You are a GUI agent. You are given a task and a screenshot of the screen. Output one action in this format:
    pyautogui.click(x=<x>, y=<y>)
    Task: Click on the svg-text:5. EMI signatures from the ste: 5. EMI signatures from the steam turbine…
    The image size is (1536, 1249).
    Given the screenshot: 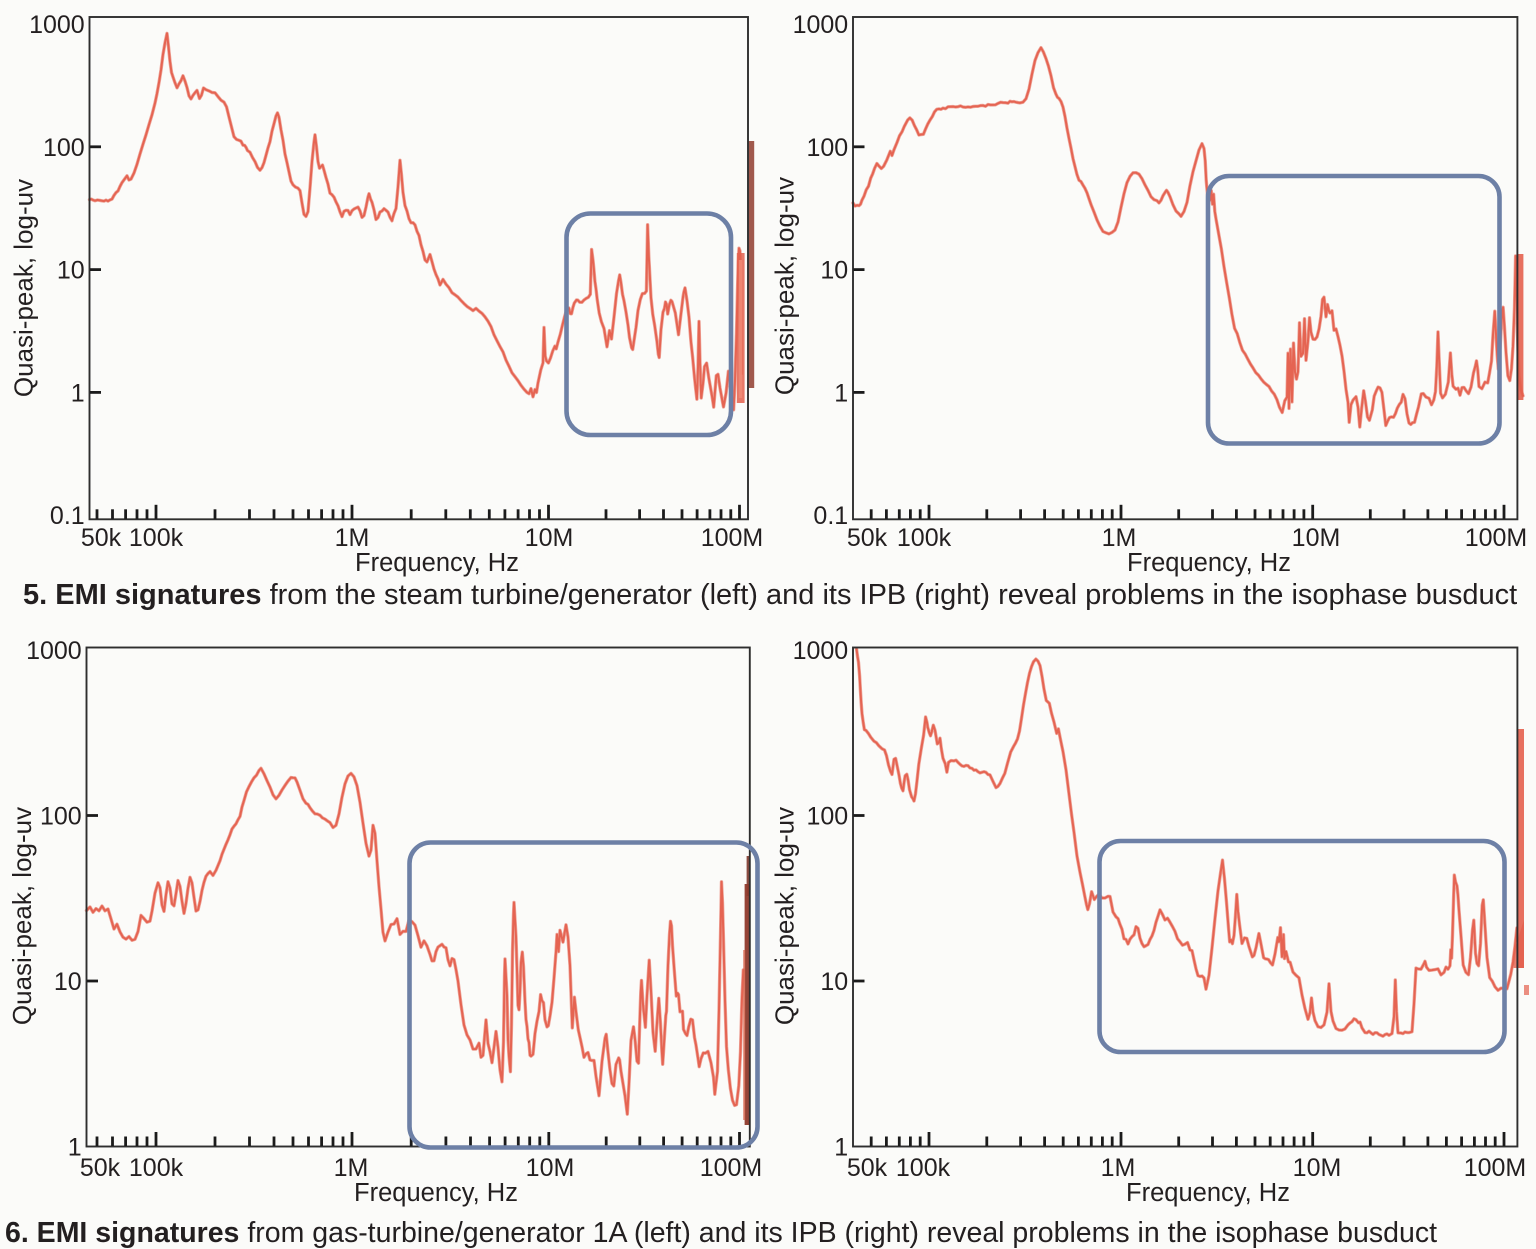 What is the action you would take?
    pyautogui.click(x=770, y=595)
    